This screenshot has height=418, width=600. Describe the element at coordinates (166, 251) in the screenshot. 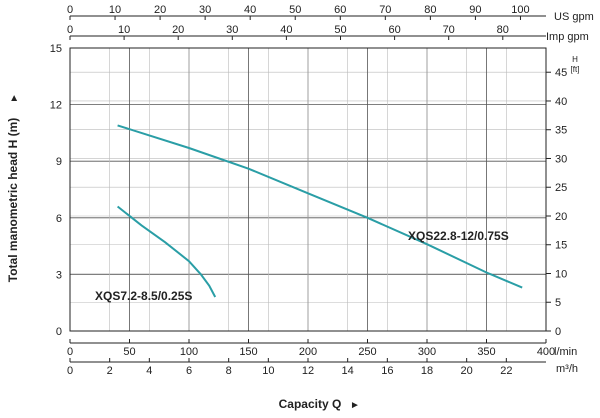

I see `series-curve` at that location.